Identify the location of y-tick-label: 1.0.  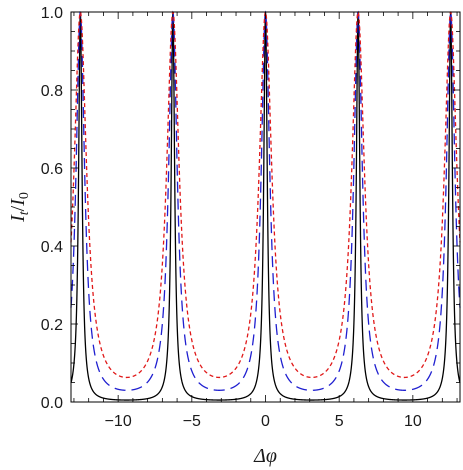
(52, 13).